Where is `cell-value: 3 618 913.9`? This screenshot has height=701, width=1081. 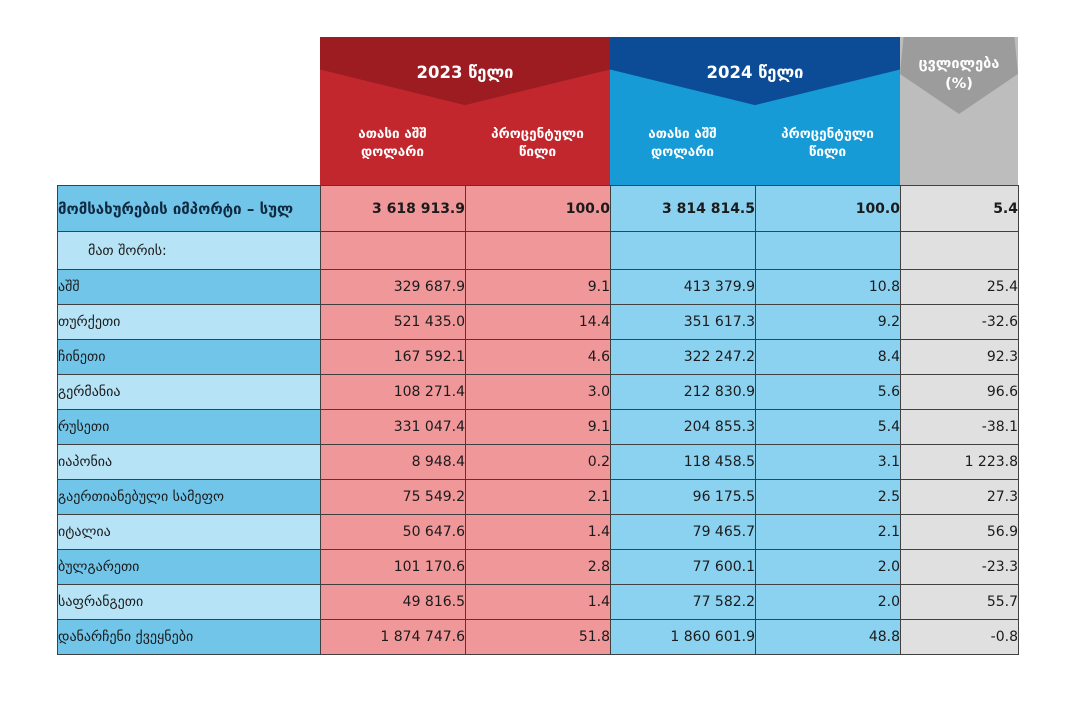 cell-value: 3 618 913.9 is located at coordinates (393, 208).